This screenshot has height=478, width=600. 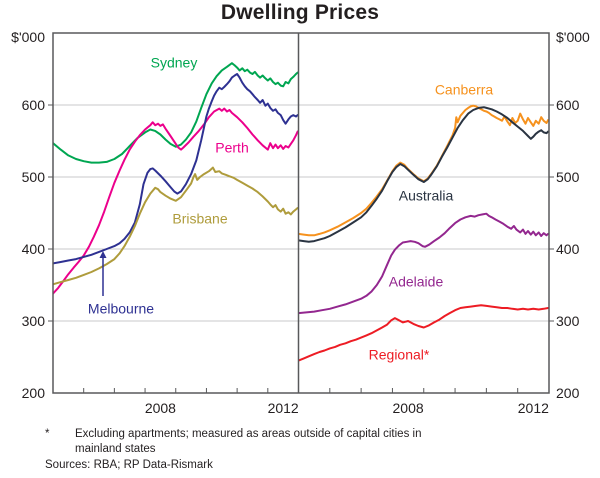 What do you see at coordinates (174, 62) in the screenshot?
I see `series-label-sydney: Sydney` at bounding box center [174, 62].